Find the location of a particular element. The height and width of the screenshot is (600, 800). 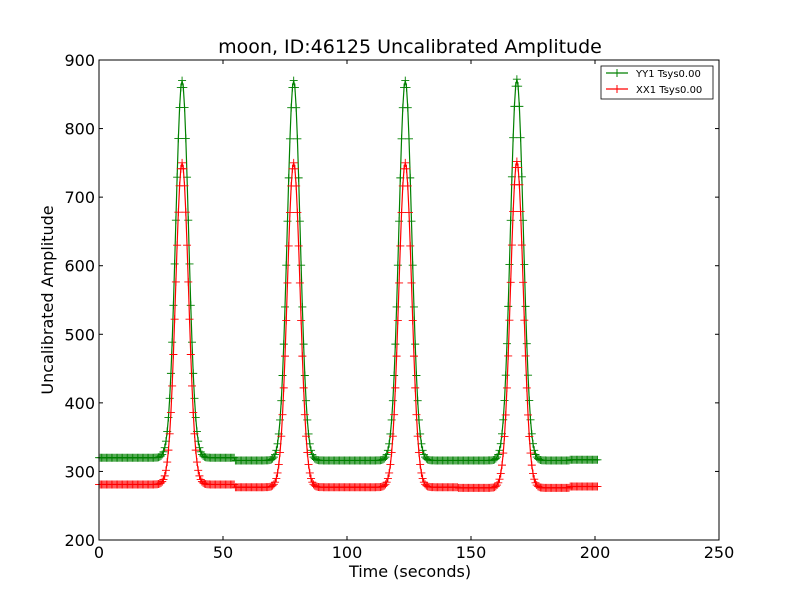

chart-title: moon, ID:46125 Uncalibrated Amplitude is located at coordinates (410, 47).